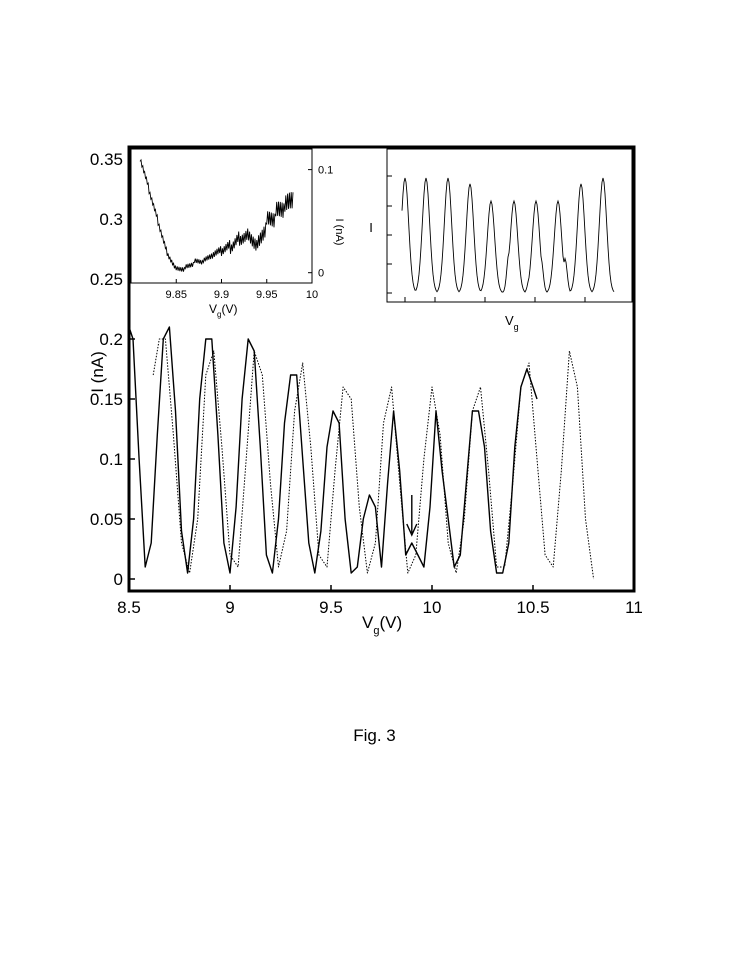  I want to click on inset-left-y-label: I (nA), so click(339, 232).